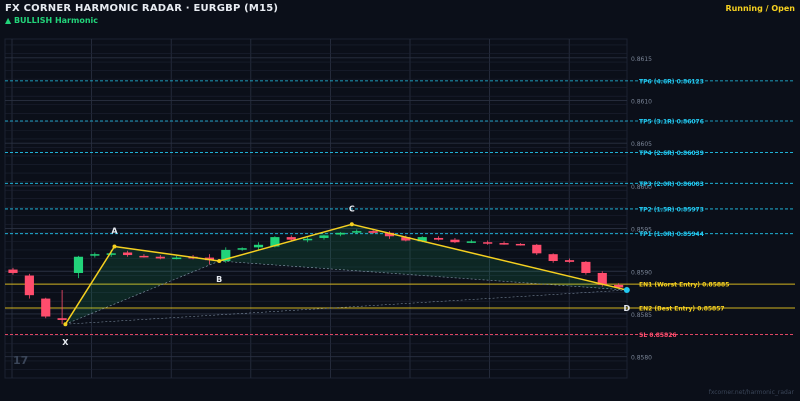  What do you see at coordinates (641, 315) in the screenshot?
I see `y-tick-label: 0.8585` at bounding box center [641, 315].